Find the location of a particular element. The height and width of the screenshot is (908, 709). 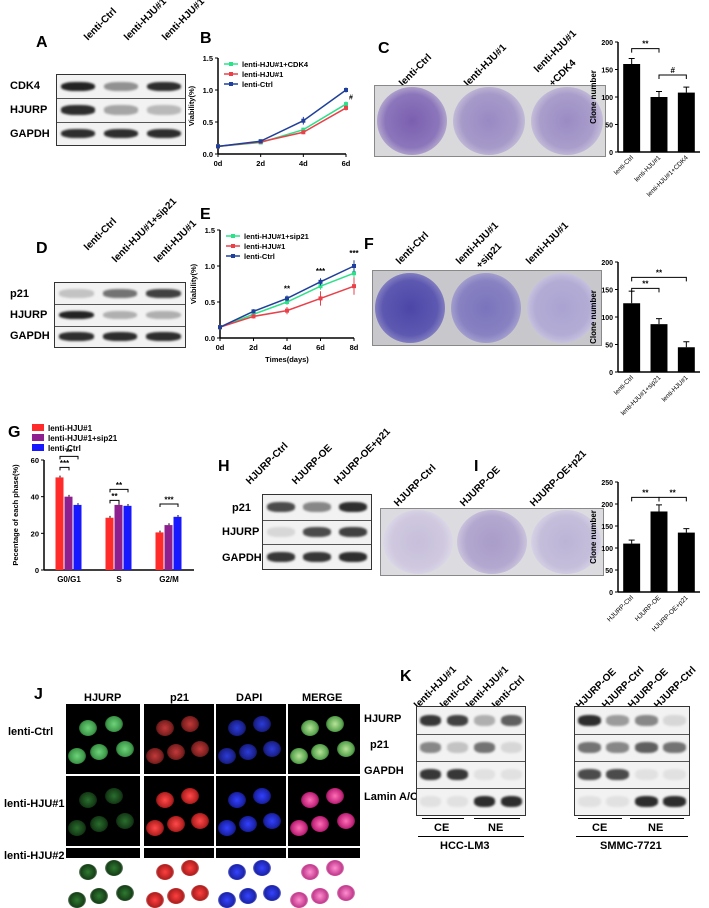

y-axis-label: Pecentage of each phase(%) is located at coordinates (15, 515).